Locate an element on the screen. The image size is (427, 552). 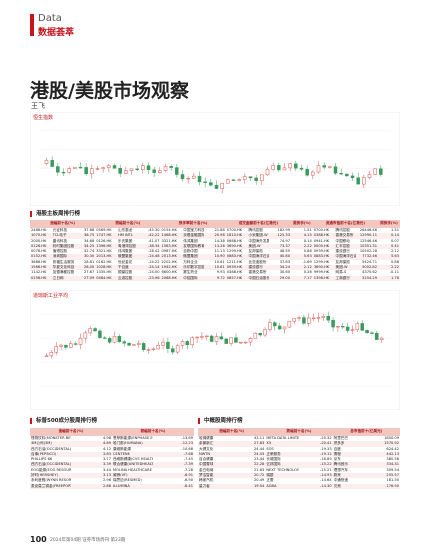
table-cell: 2.86 is located at coordinates (91, 486).